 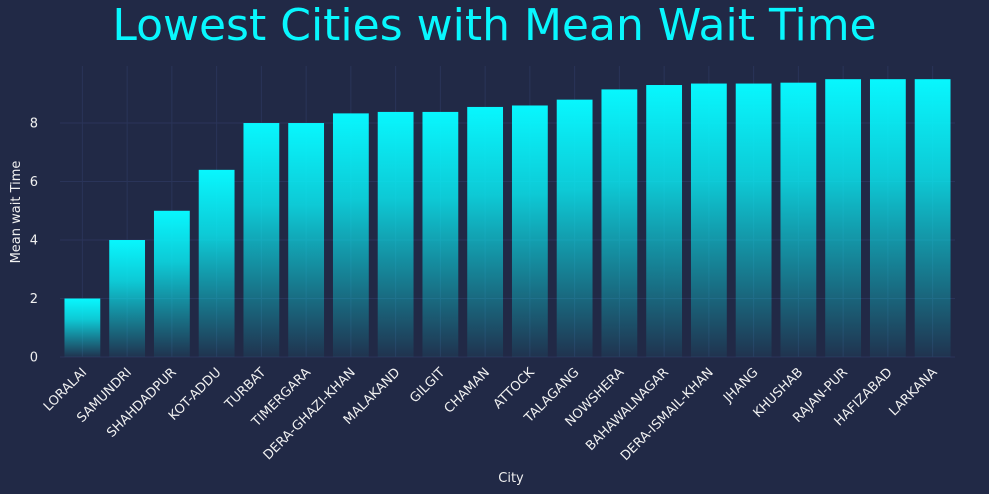 I want to click on bar-loralai, so click(x=82, y=327).